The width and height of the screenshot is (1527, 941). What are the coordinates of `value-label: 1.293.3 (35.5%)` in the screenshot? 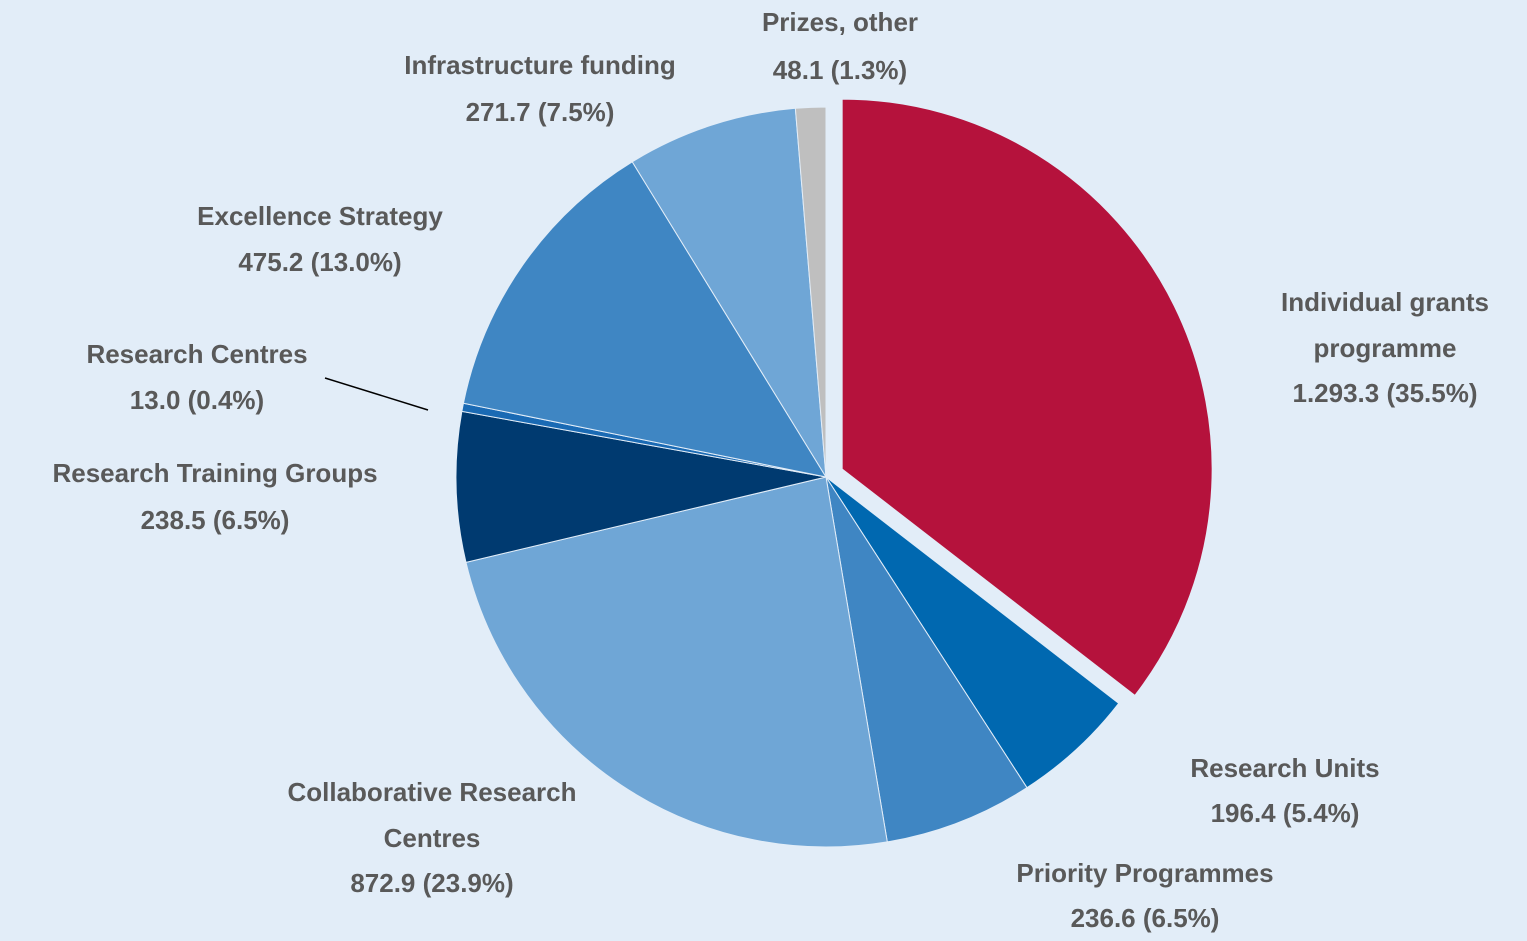 It's located at (1385, 393).